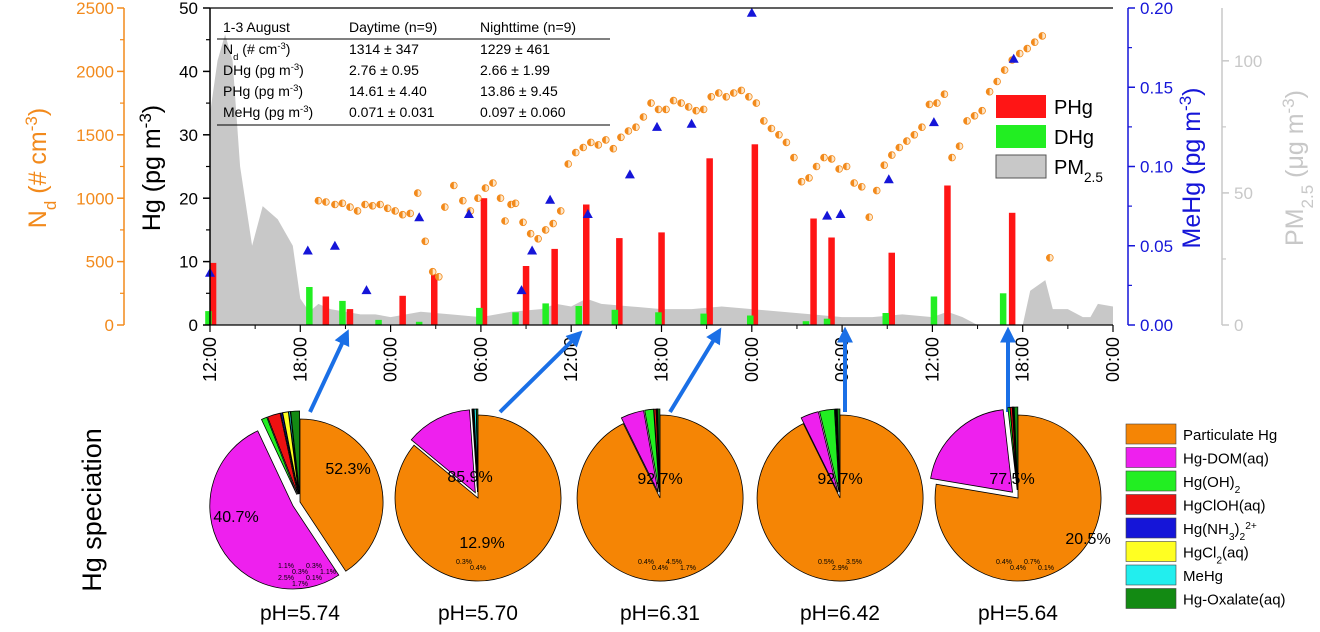 The height and width of the screenshot is (632, 1320). Describe the element at coordinates (263, 70) in the screenshot. I see `table-row-label: DHg (pg m-3)` at that location.